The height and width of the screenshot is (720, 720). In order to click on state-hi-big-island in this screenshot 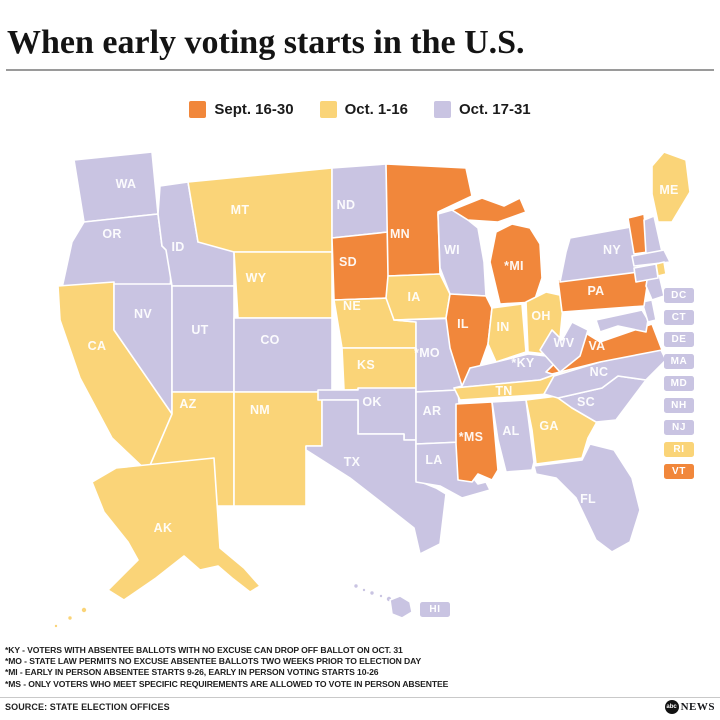, I will do `click(401, 607)`.